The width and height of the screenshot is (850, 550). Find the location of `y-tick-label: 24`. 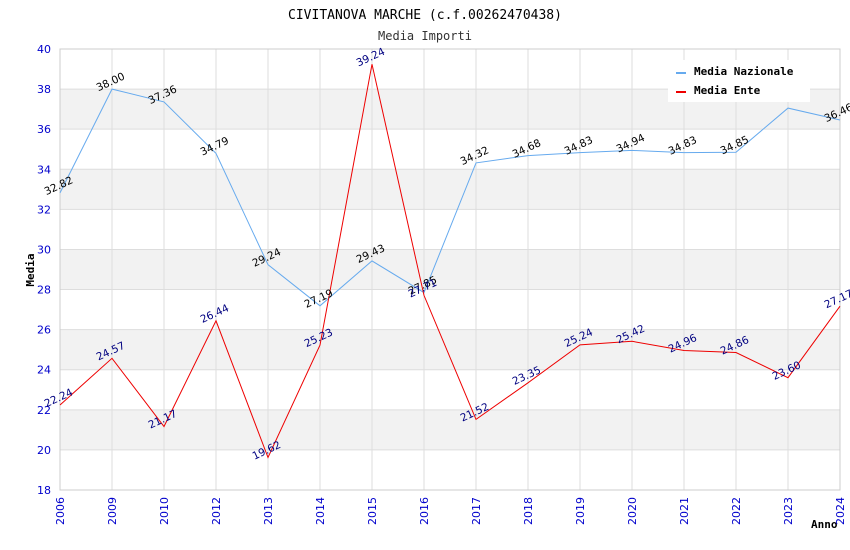

y-tick-label: 24 is located at coordinates (44, 370).